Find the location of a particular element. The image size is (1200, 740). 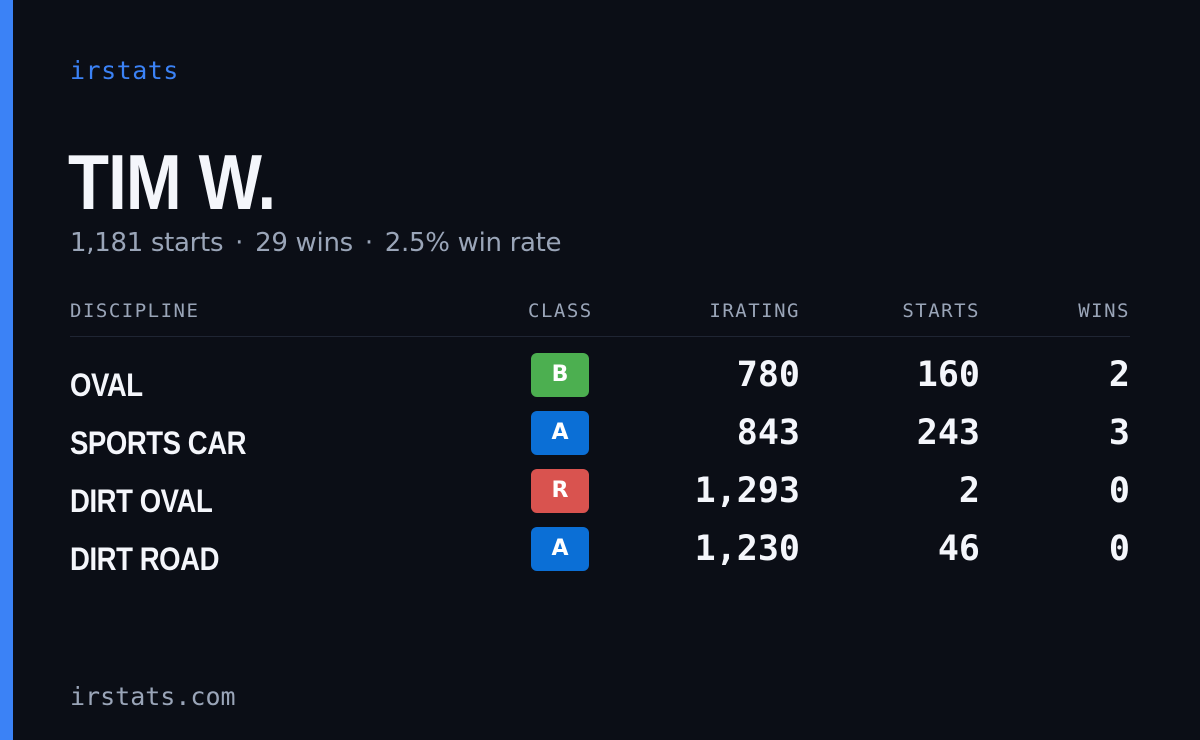

license-class-badge: R is located at coordinates (560, 491).